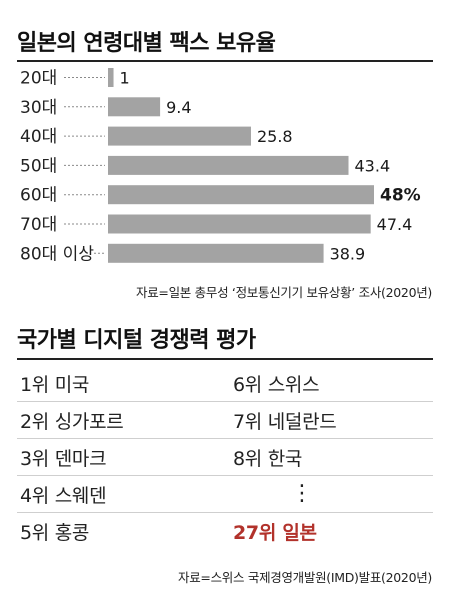  I want to click on rank-item: 6위 스위스, so click(331, 383).